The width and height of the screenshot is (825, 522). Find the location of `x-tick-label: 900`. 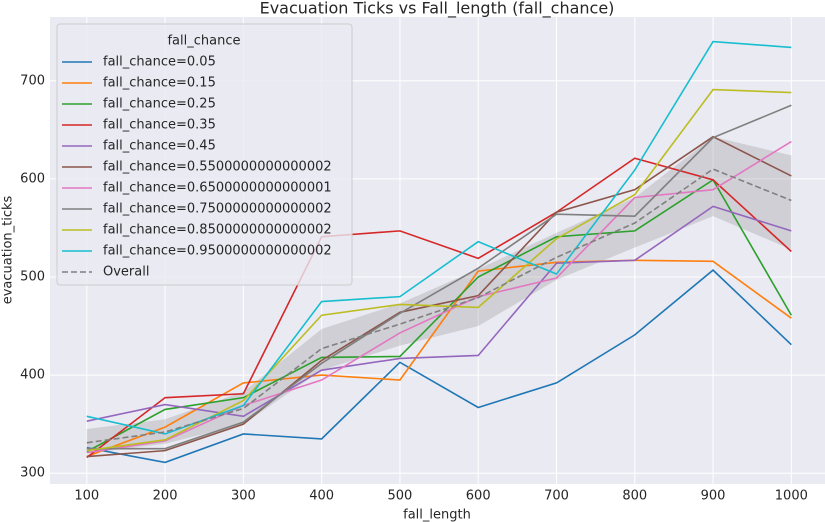

x-tick-label: 900 is located at coordinates (713, 496).